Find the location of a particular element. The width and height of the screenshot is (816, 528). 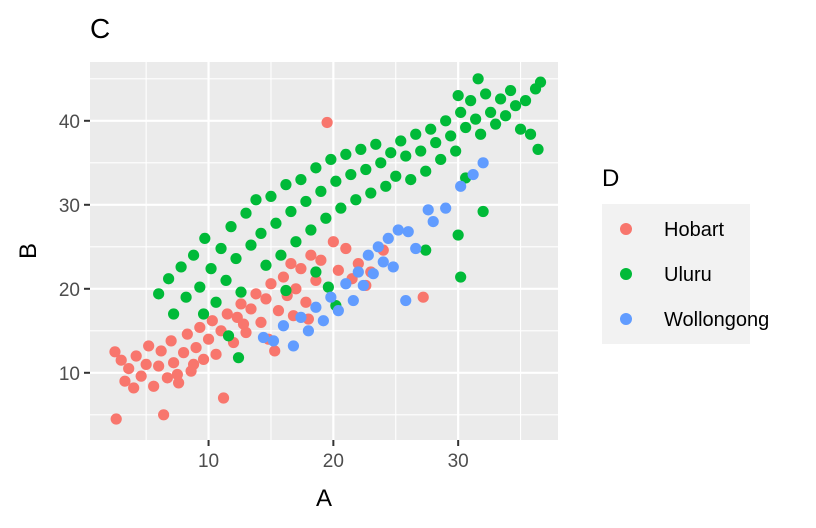

chart-title: C is located at coordinates (100, 28).